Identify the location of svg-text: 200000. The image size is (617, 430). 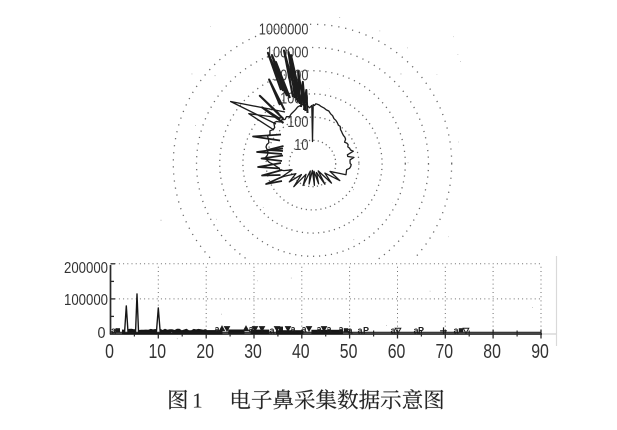
(86, 268).